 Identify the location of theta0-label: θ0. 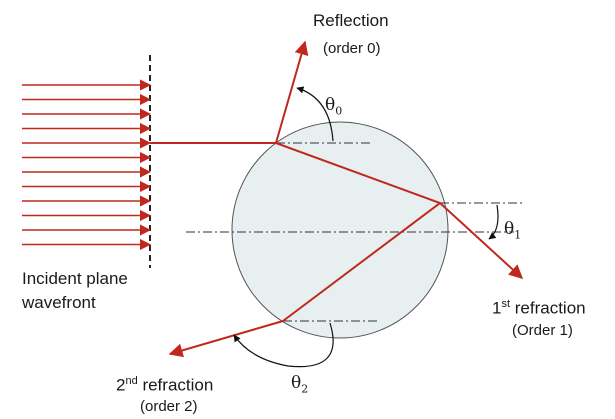
(333, 108).